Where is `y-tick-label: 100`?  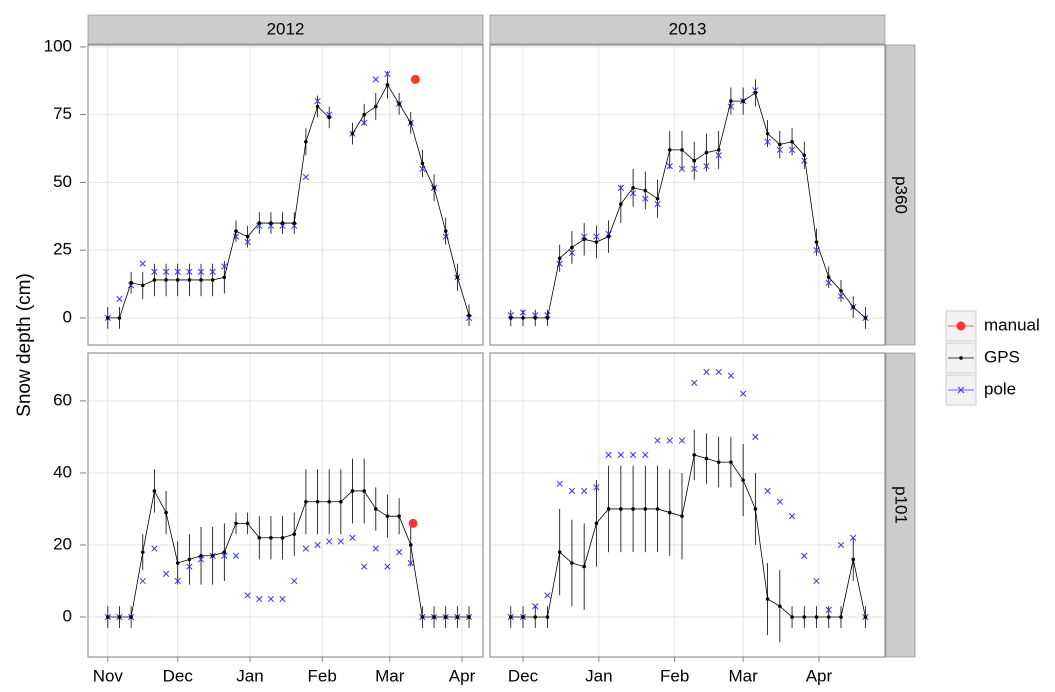 y-tick-label: 100 is located at coordinates (58, 45).